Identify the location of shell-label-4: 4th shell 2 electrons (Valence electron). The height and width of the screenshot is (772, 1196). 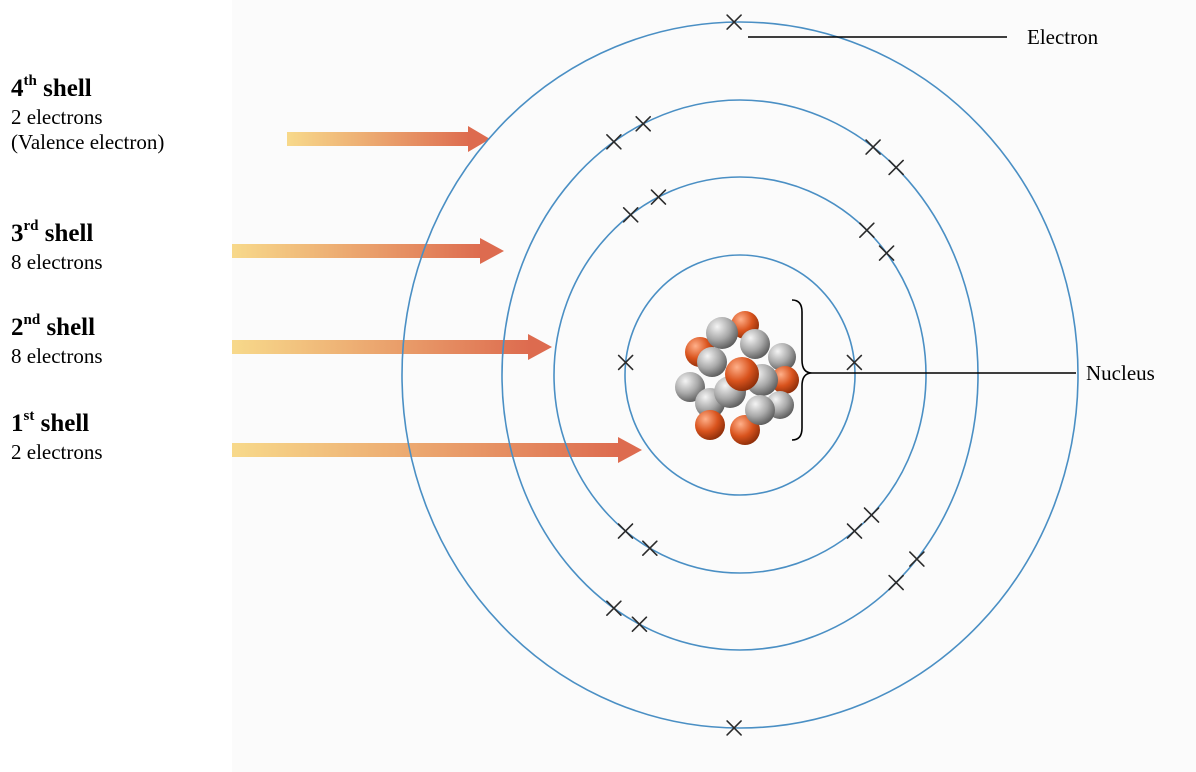
(88, 114).